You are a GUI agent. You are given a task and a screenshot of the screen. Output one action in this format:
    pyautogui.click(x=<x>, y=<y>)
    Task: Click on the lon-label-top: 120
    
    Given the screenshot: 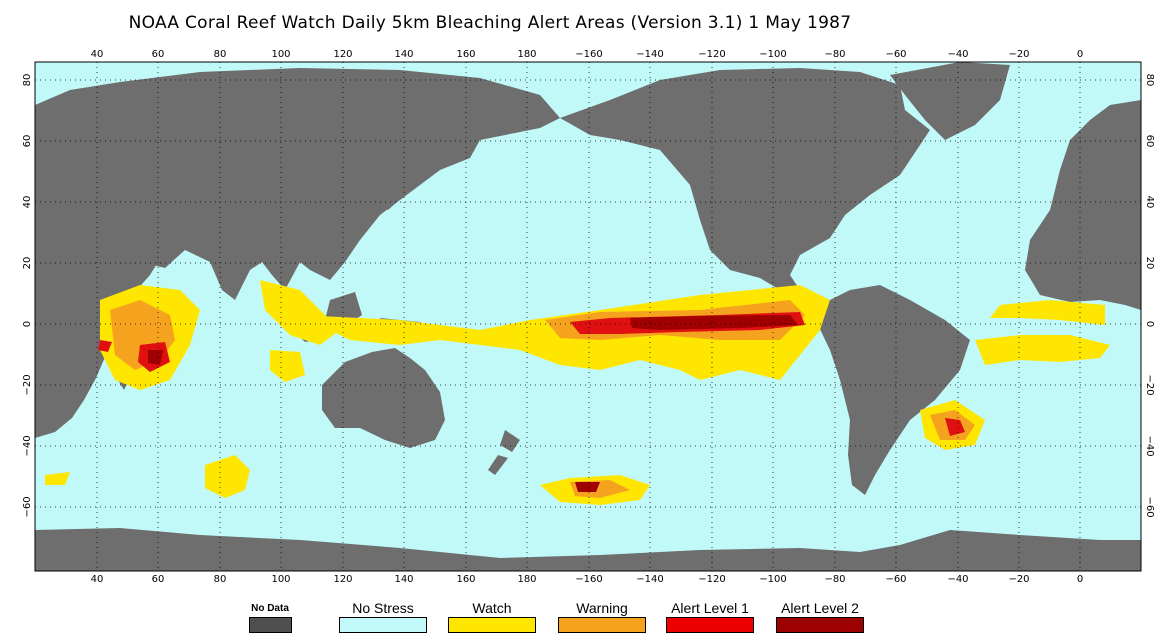 What is the action you would take?
    pyautogui.click(x=342, y=54)
    